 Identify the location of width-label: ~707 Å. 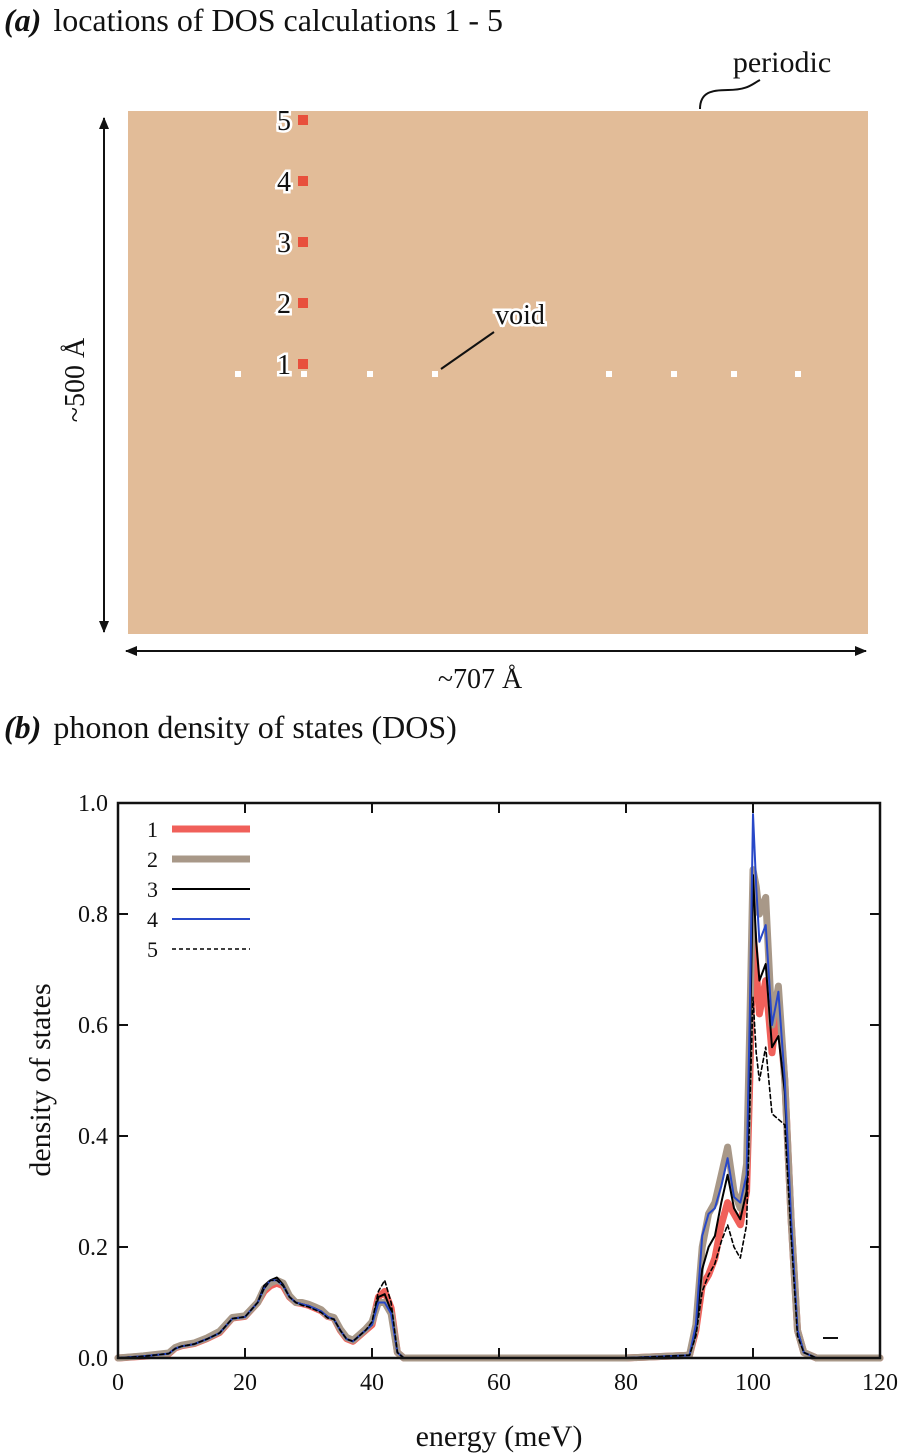
(480, 679).